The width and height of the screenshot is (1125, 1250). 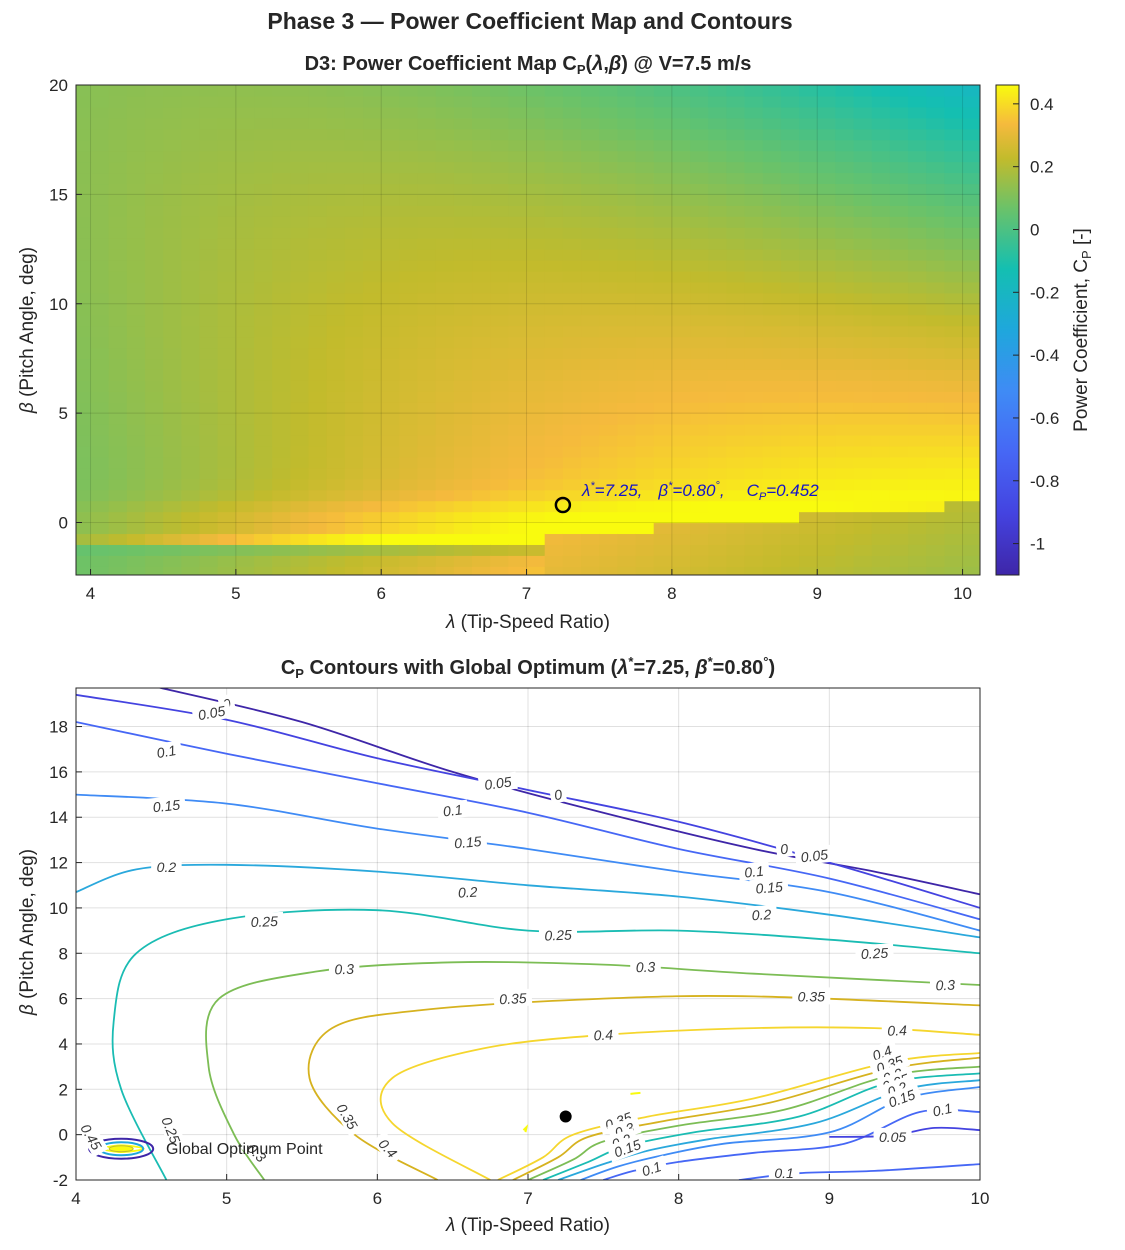 I want to click on colorbar-tick-label: 0, so click(x=1034, y=229).